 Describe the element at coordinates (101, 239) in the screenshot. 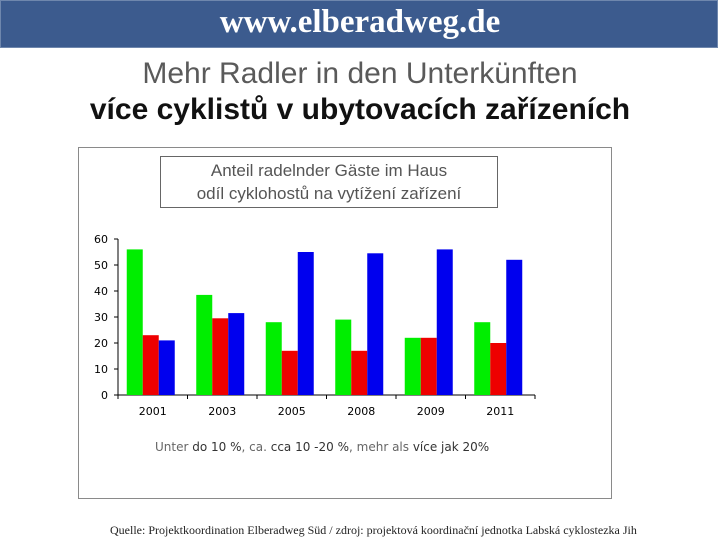

I see `y-tick-label: 60` at that location.